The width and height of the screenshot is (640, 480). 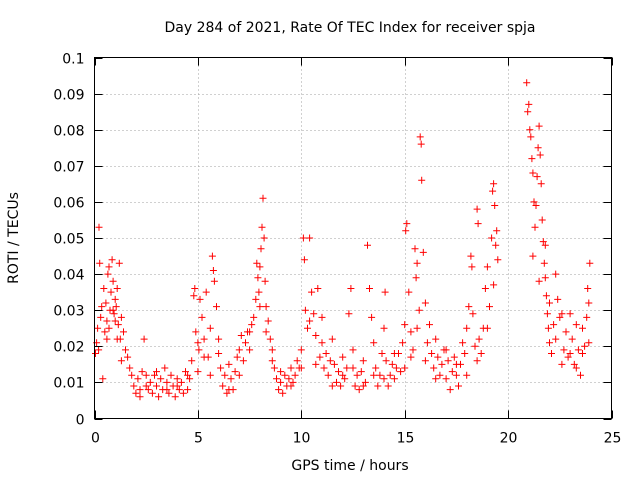 What do you see at coordinates (406, 439) in the screenshot?
I see `x-tick-label: 15` at bounding box center [406, 439].